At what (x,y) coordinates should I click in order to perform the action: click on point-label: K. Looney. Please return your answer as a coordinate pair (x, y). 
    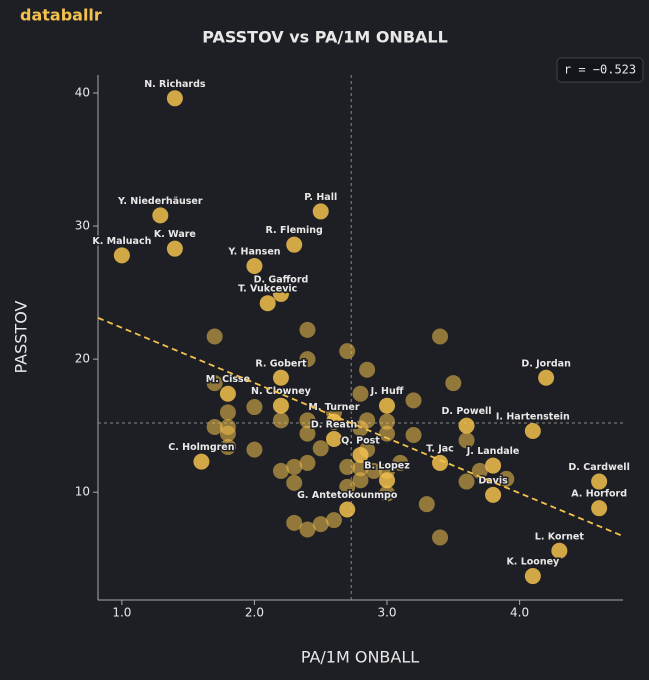
    Looking at the image, I should click on (533, 562).